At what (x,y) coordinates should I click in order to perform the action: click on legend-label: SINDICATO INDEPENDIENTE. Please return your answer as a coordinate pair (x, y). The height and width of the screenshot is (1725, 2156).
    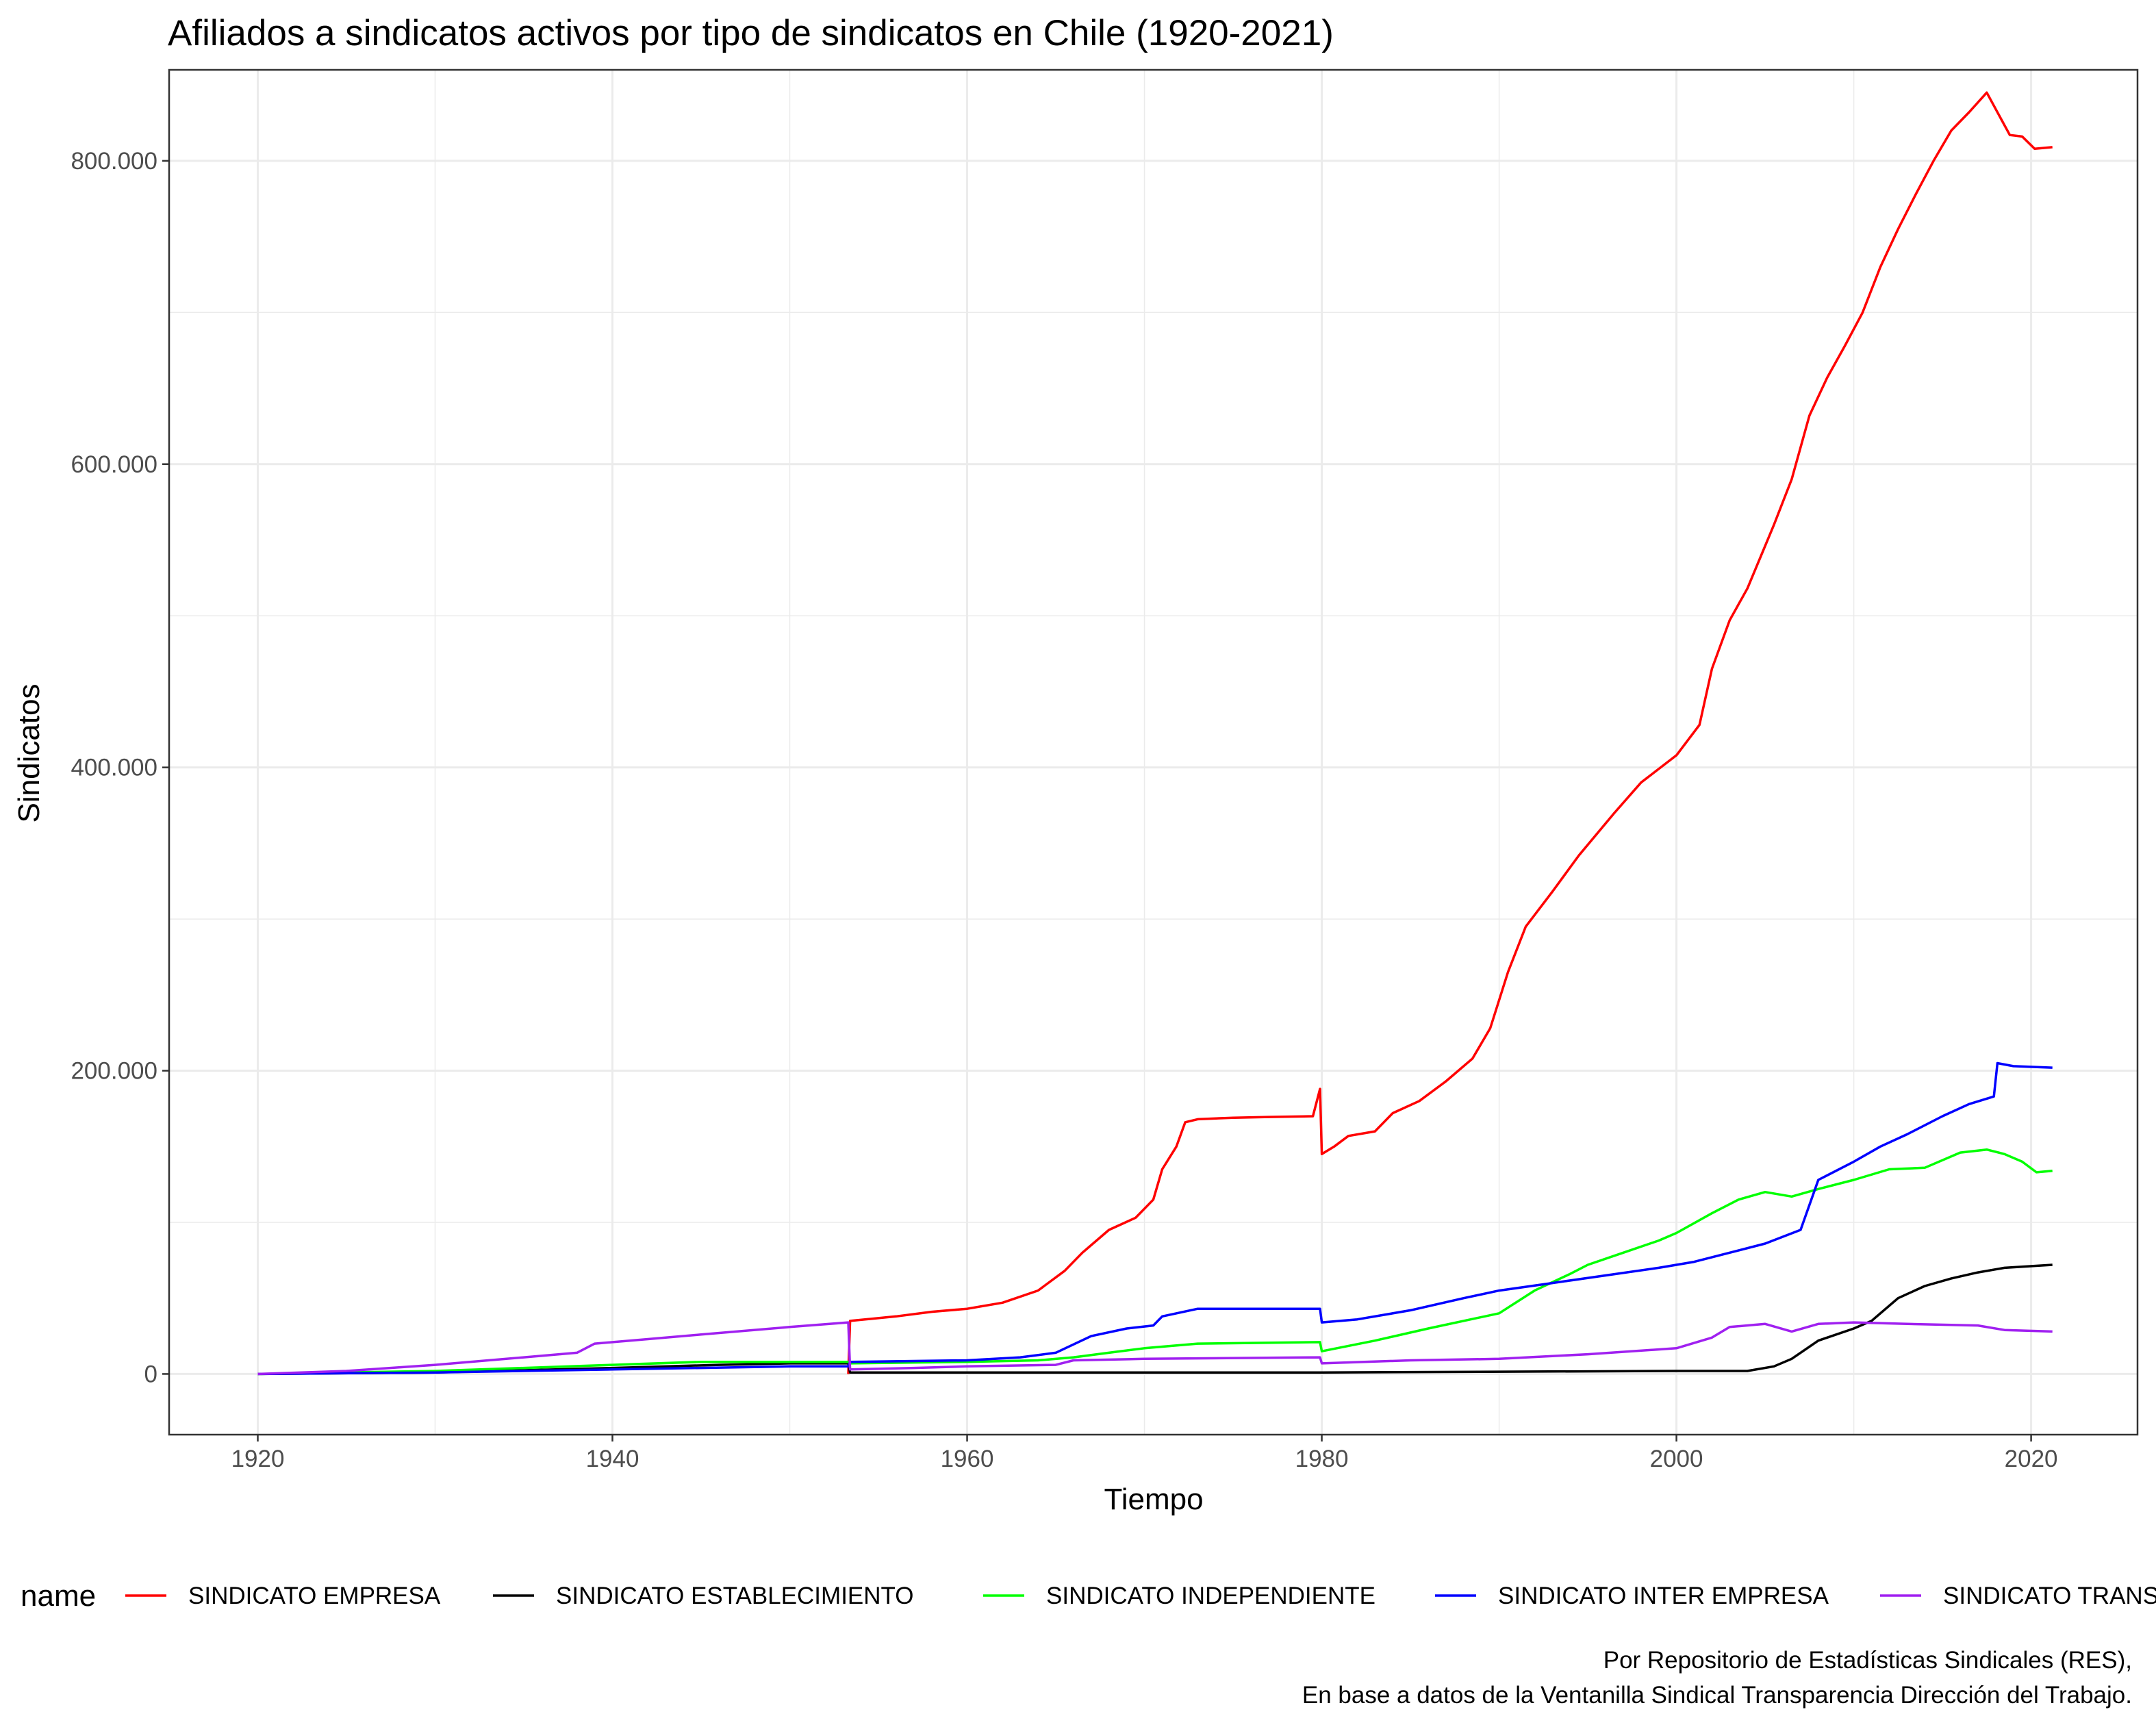
    Looking at the image, I should click on (1211, 1596).